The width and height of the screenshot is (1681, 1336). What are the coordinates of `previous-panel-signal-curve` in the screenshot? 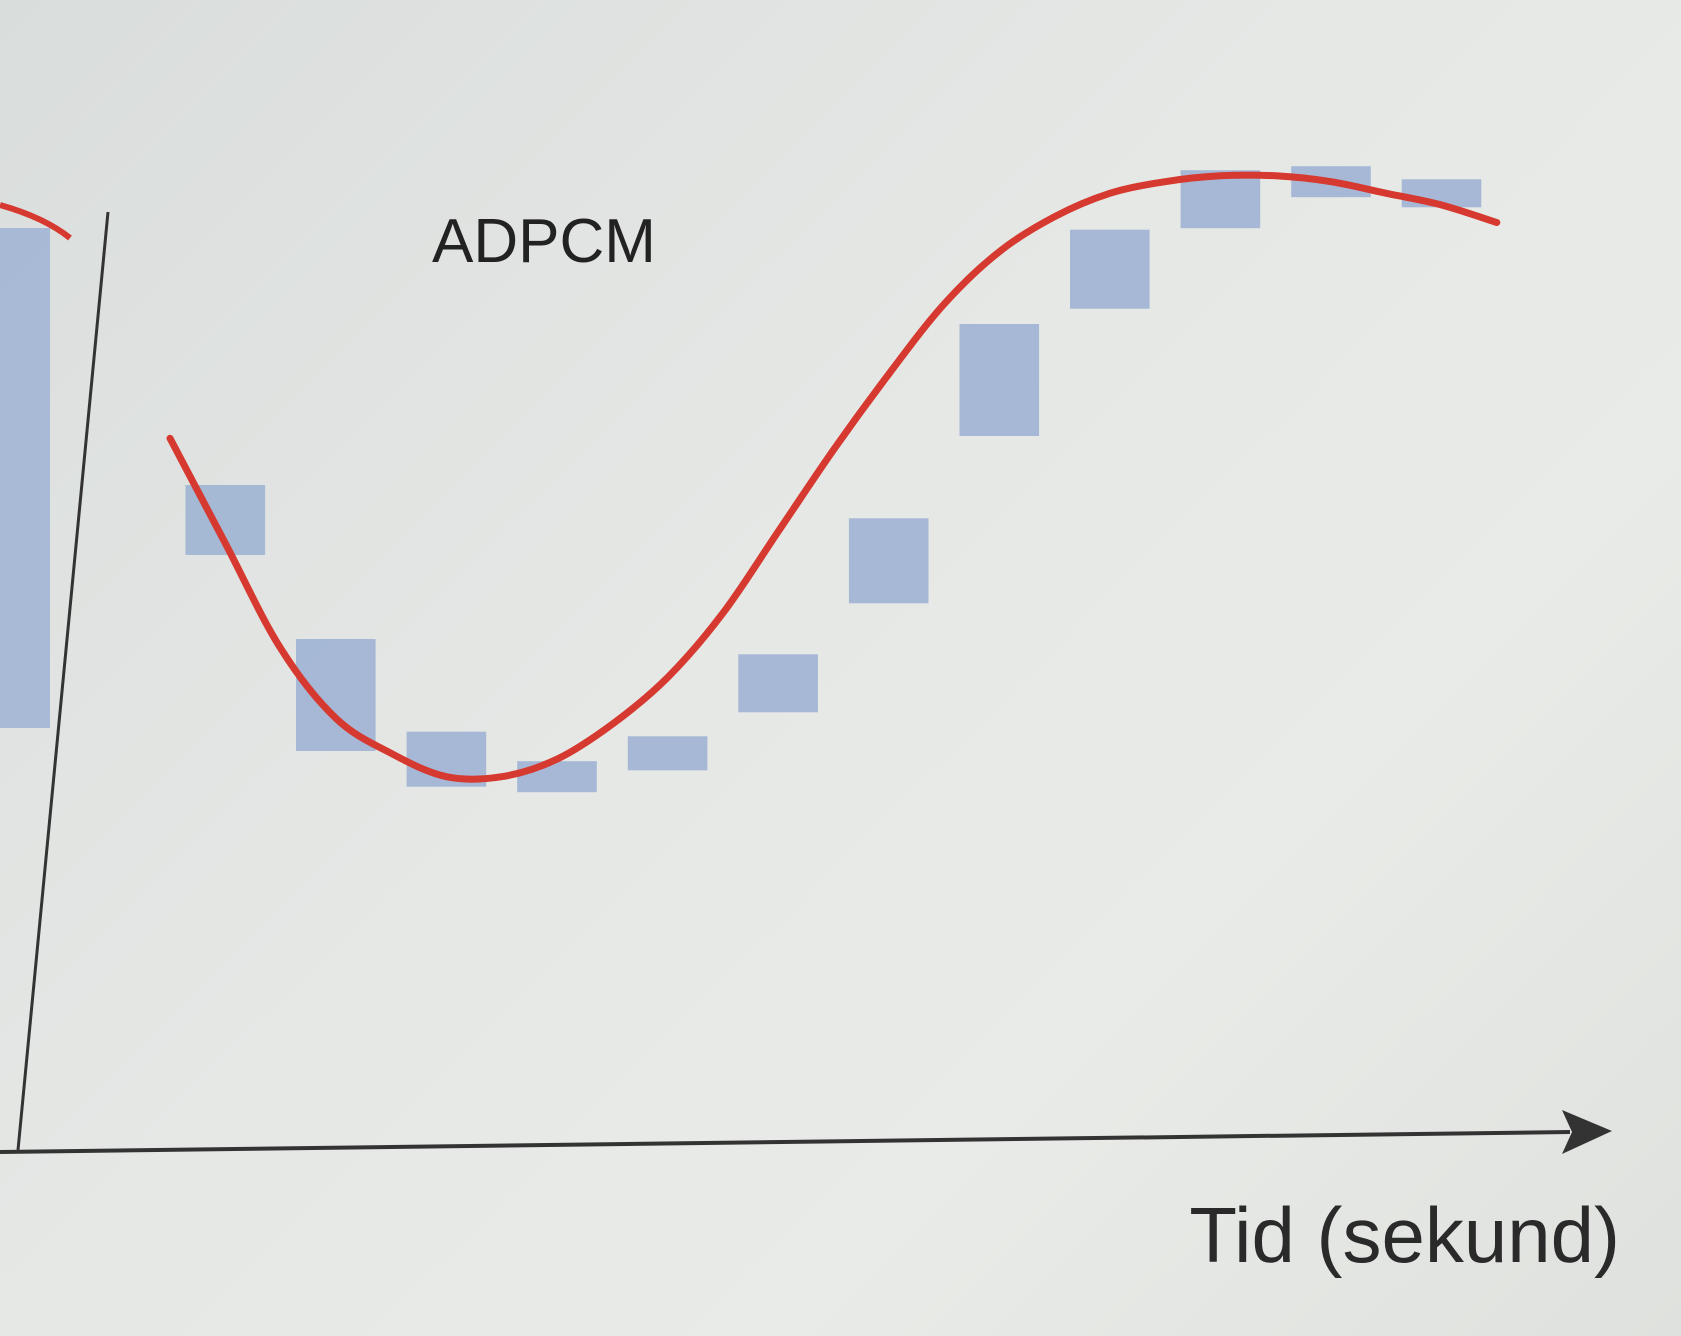 It's located at (36, 221).